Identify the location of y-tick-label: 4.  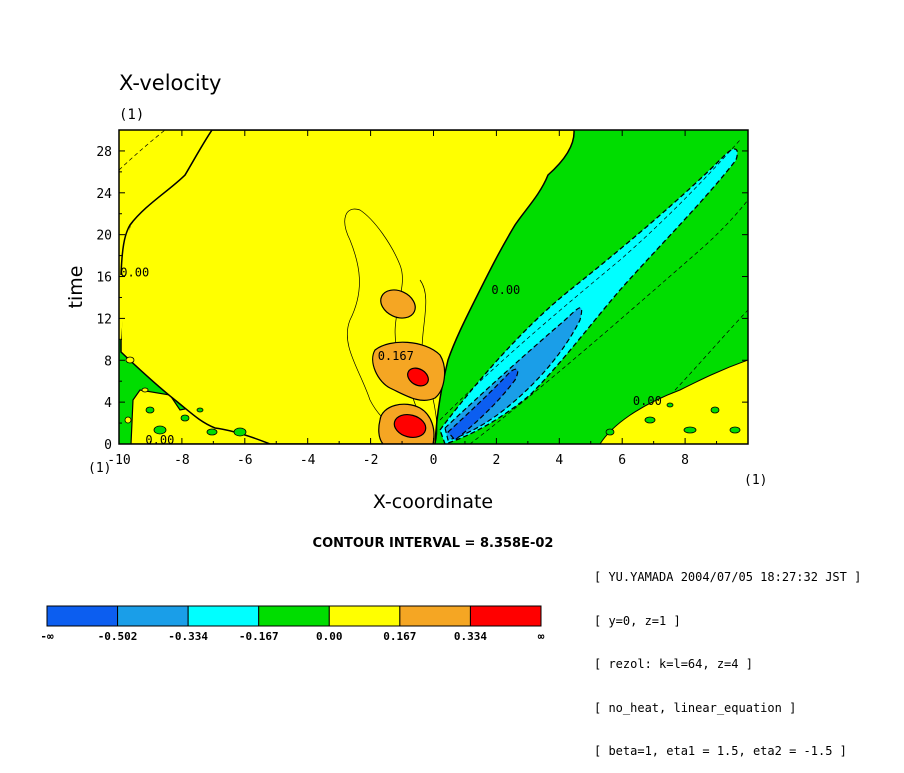
(108, 403).